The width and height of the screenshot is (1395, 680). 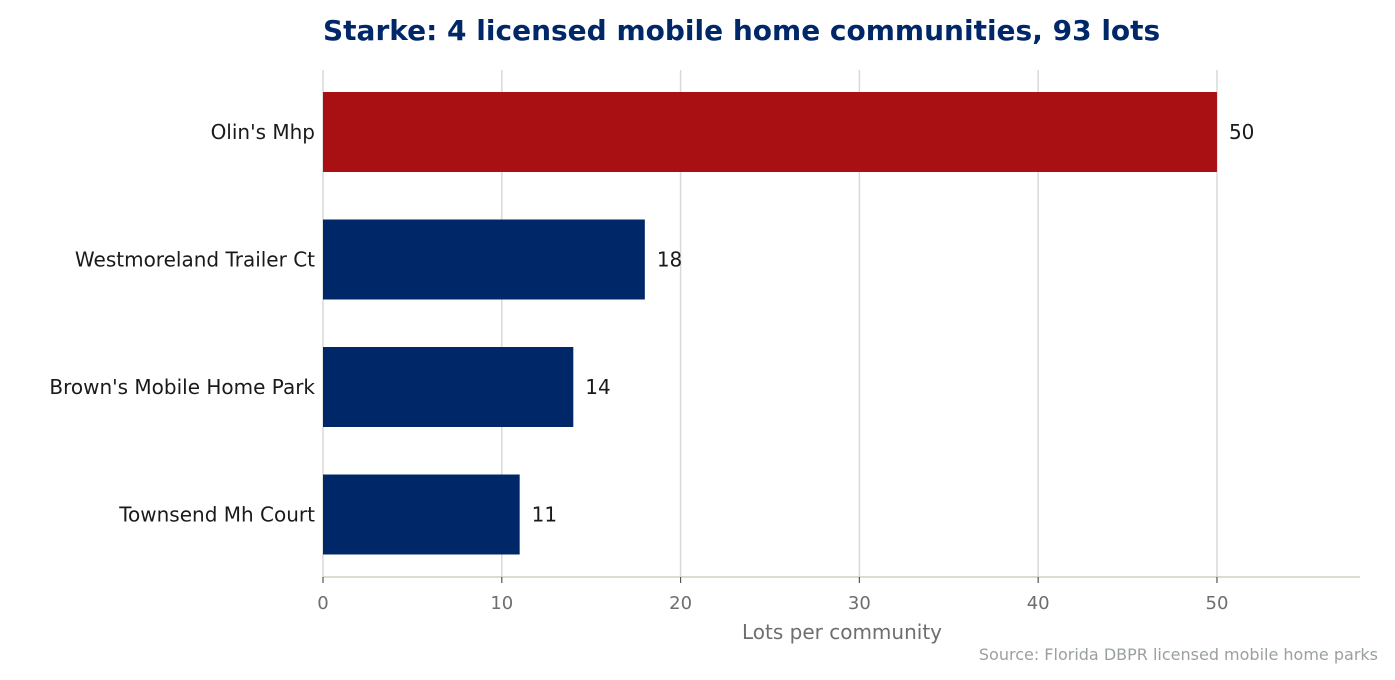 I want to click on x-tick-label: 50, so click(x=1217, y=603).